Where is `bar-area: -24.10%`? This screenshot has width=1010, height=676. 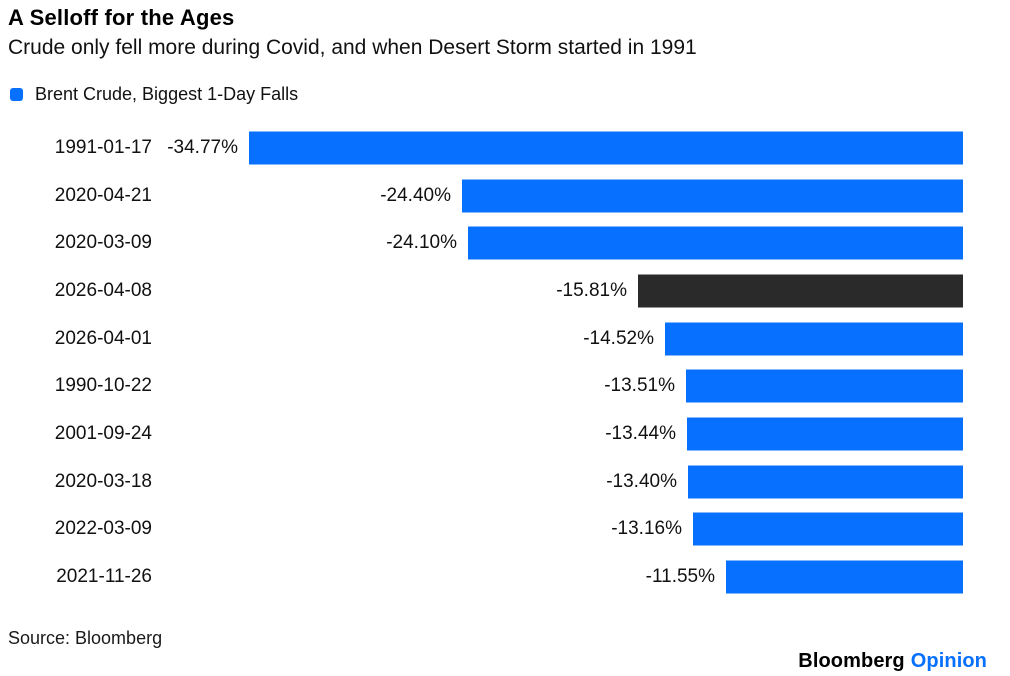 bar-area: -24.10% is located at coordinates (557, 243).